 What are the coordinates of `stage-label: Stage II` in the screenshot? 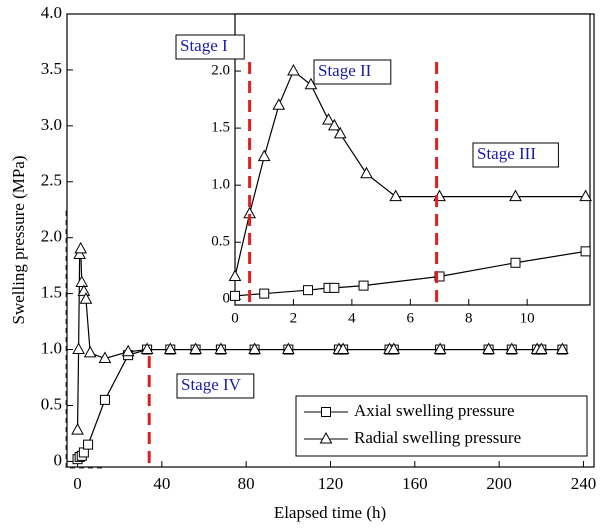 It's located at (352, 72).